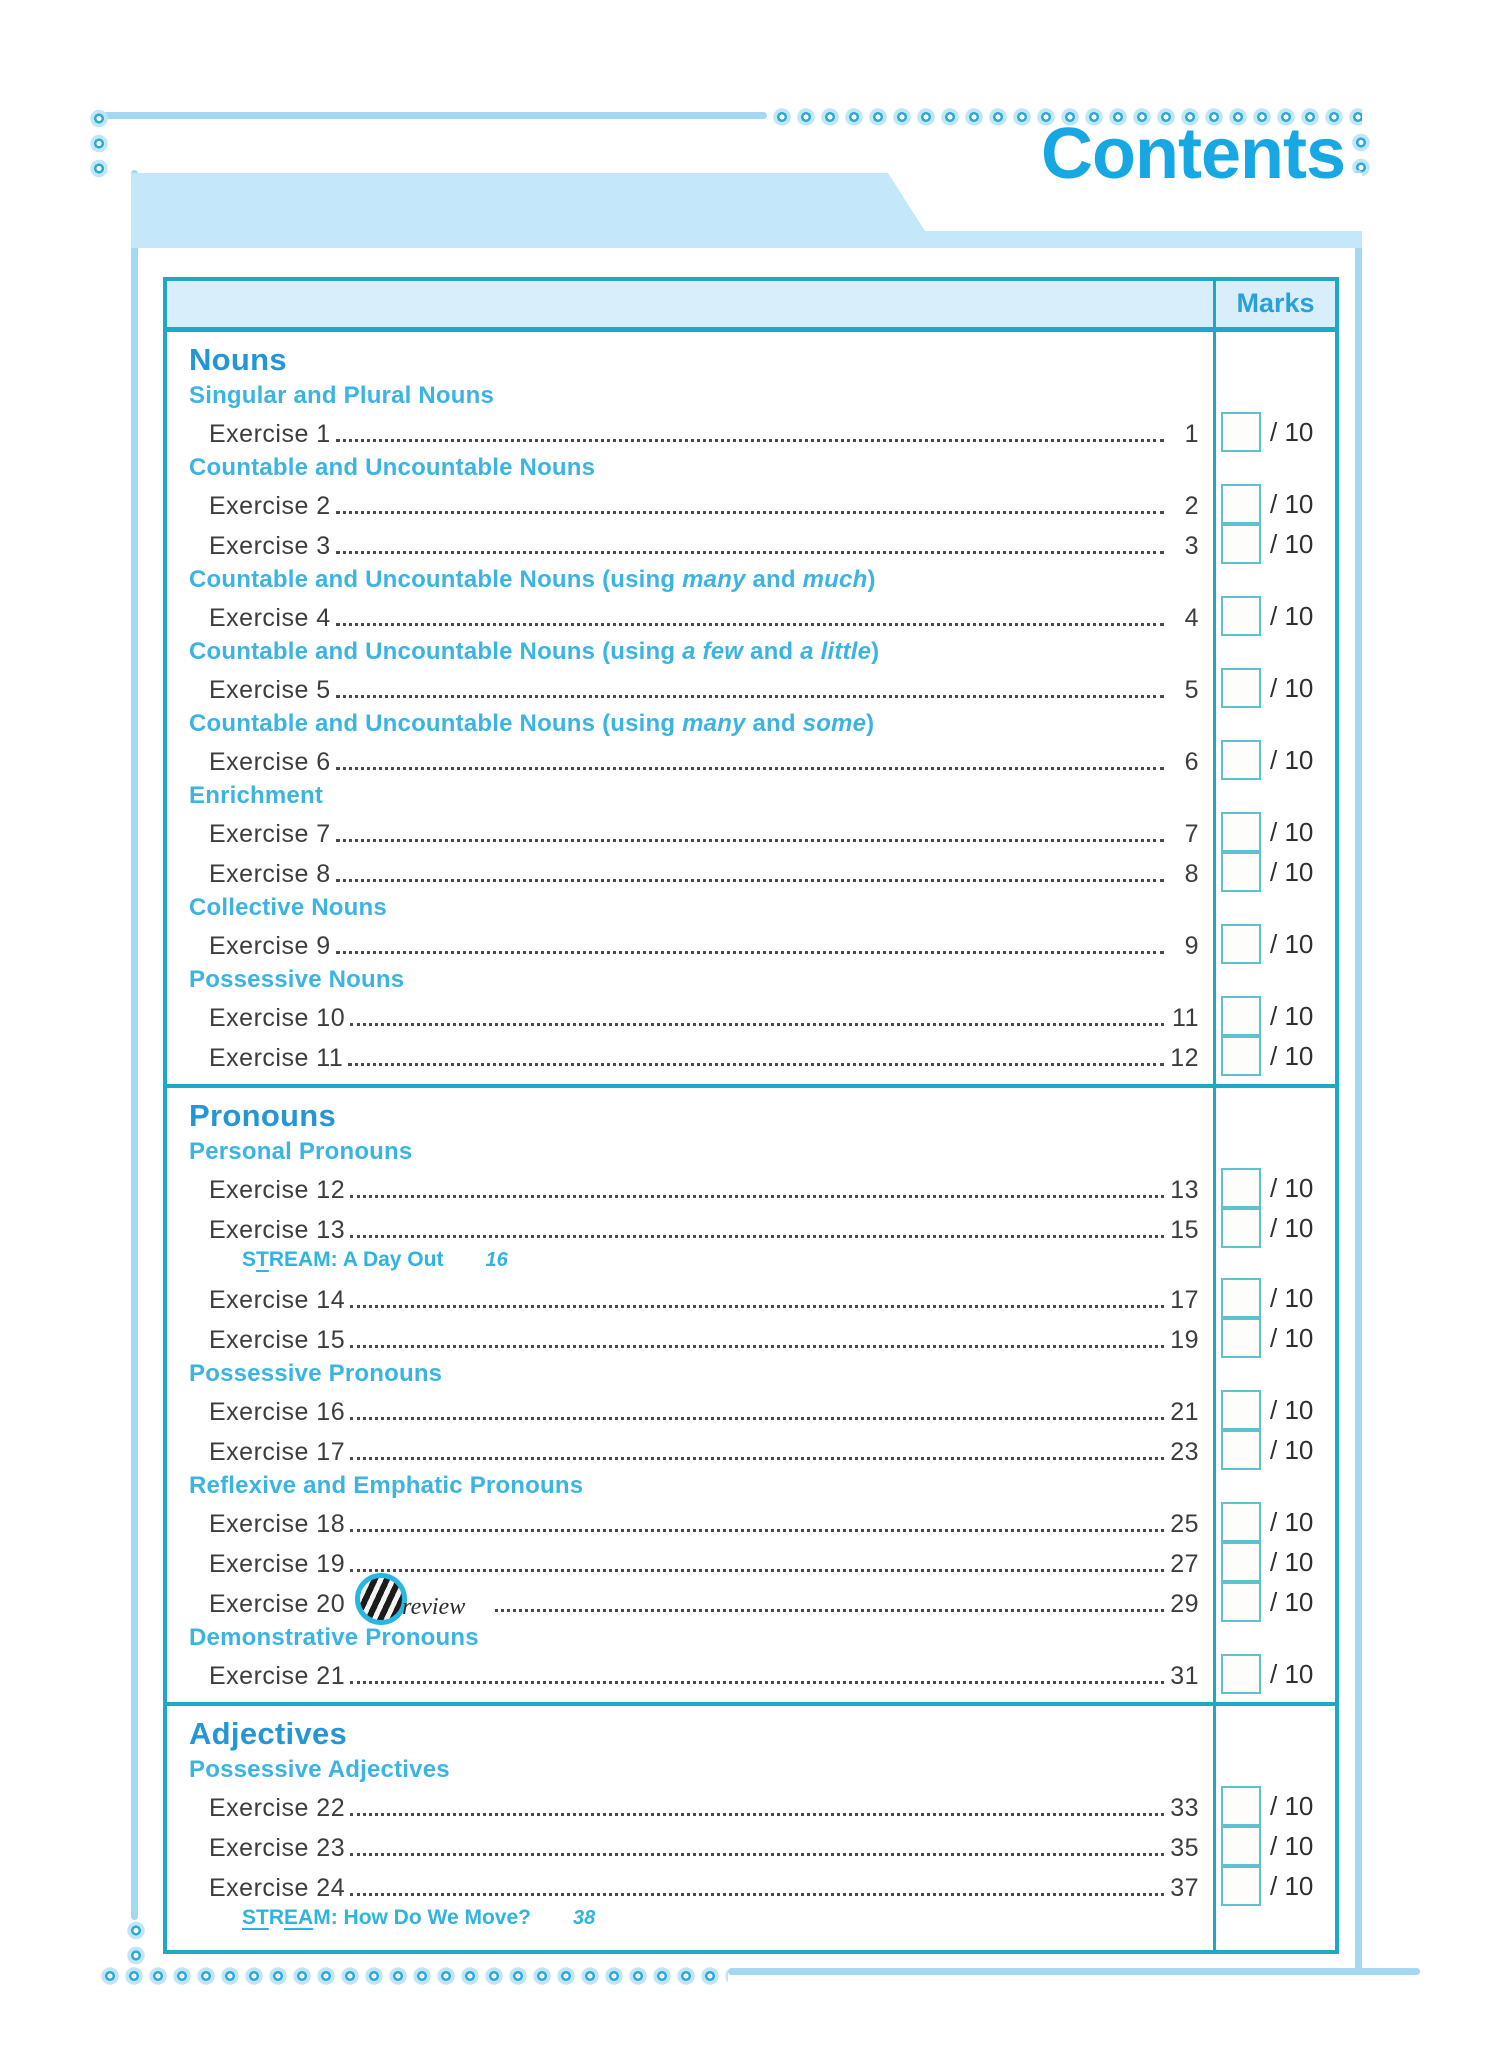  What do you see at coordinates (751, 1228) in the screenshot?
I see `exercise-row: Exercise 13 15 / 10` at bounding box center [751, 1228].